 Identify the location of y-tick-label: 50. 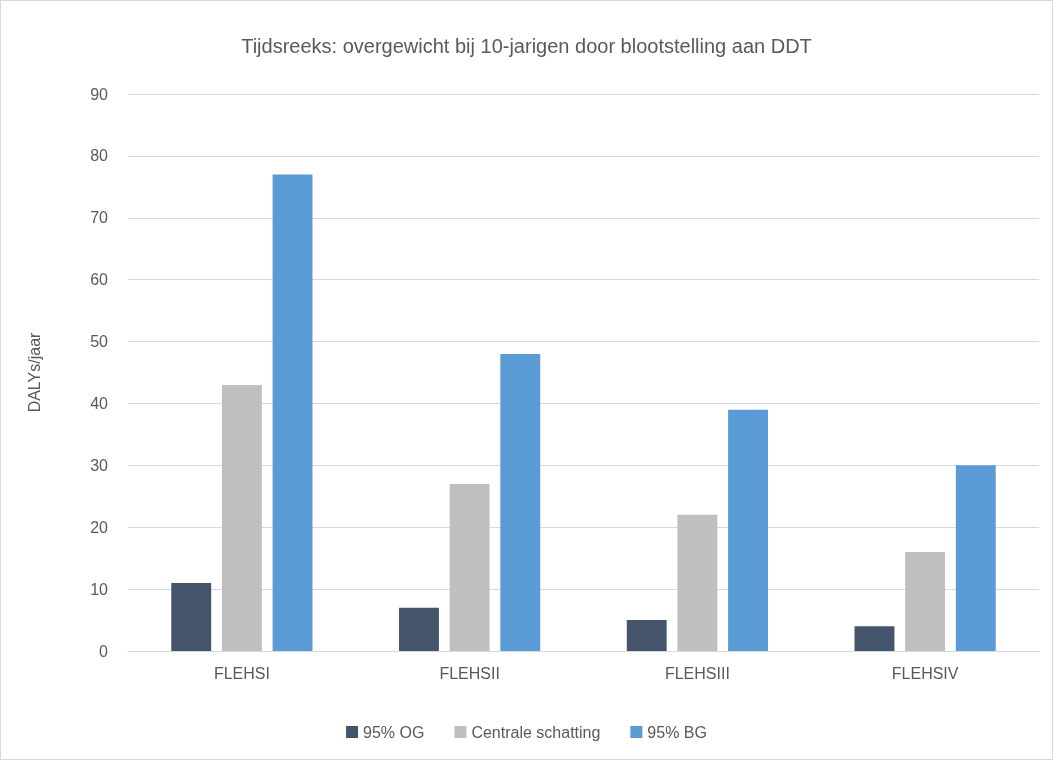
(99, 342).